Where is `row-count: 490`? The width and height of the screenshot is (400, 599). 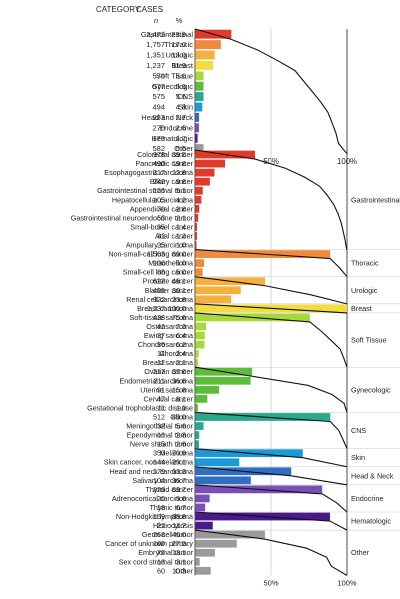 row-count: 490 is located at coordinates (159, 163).